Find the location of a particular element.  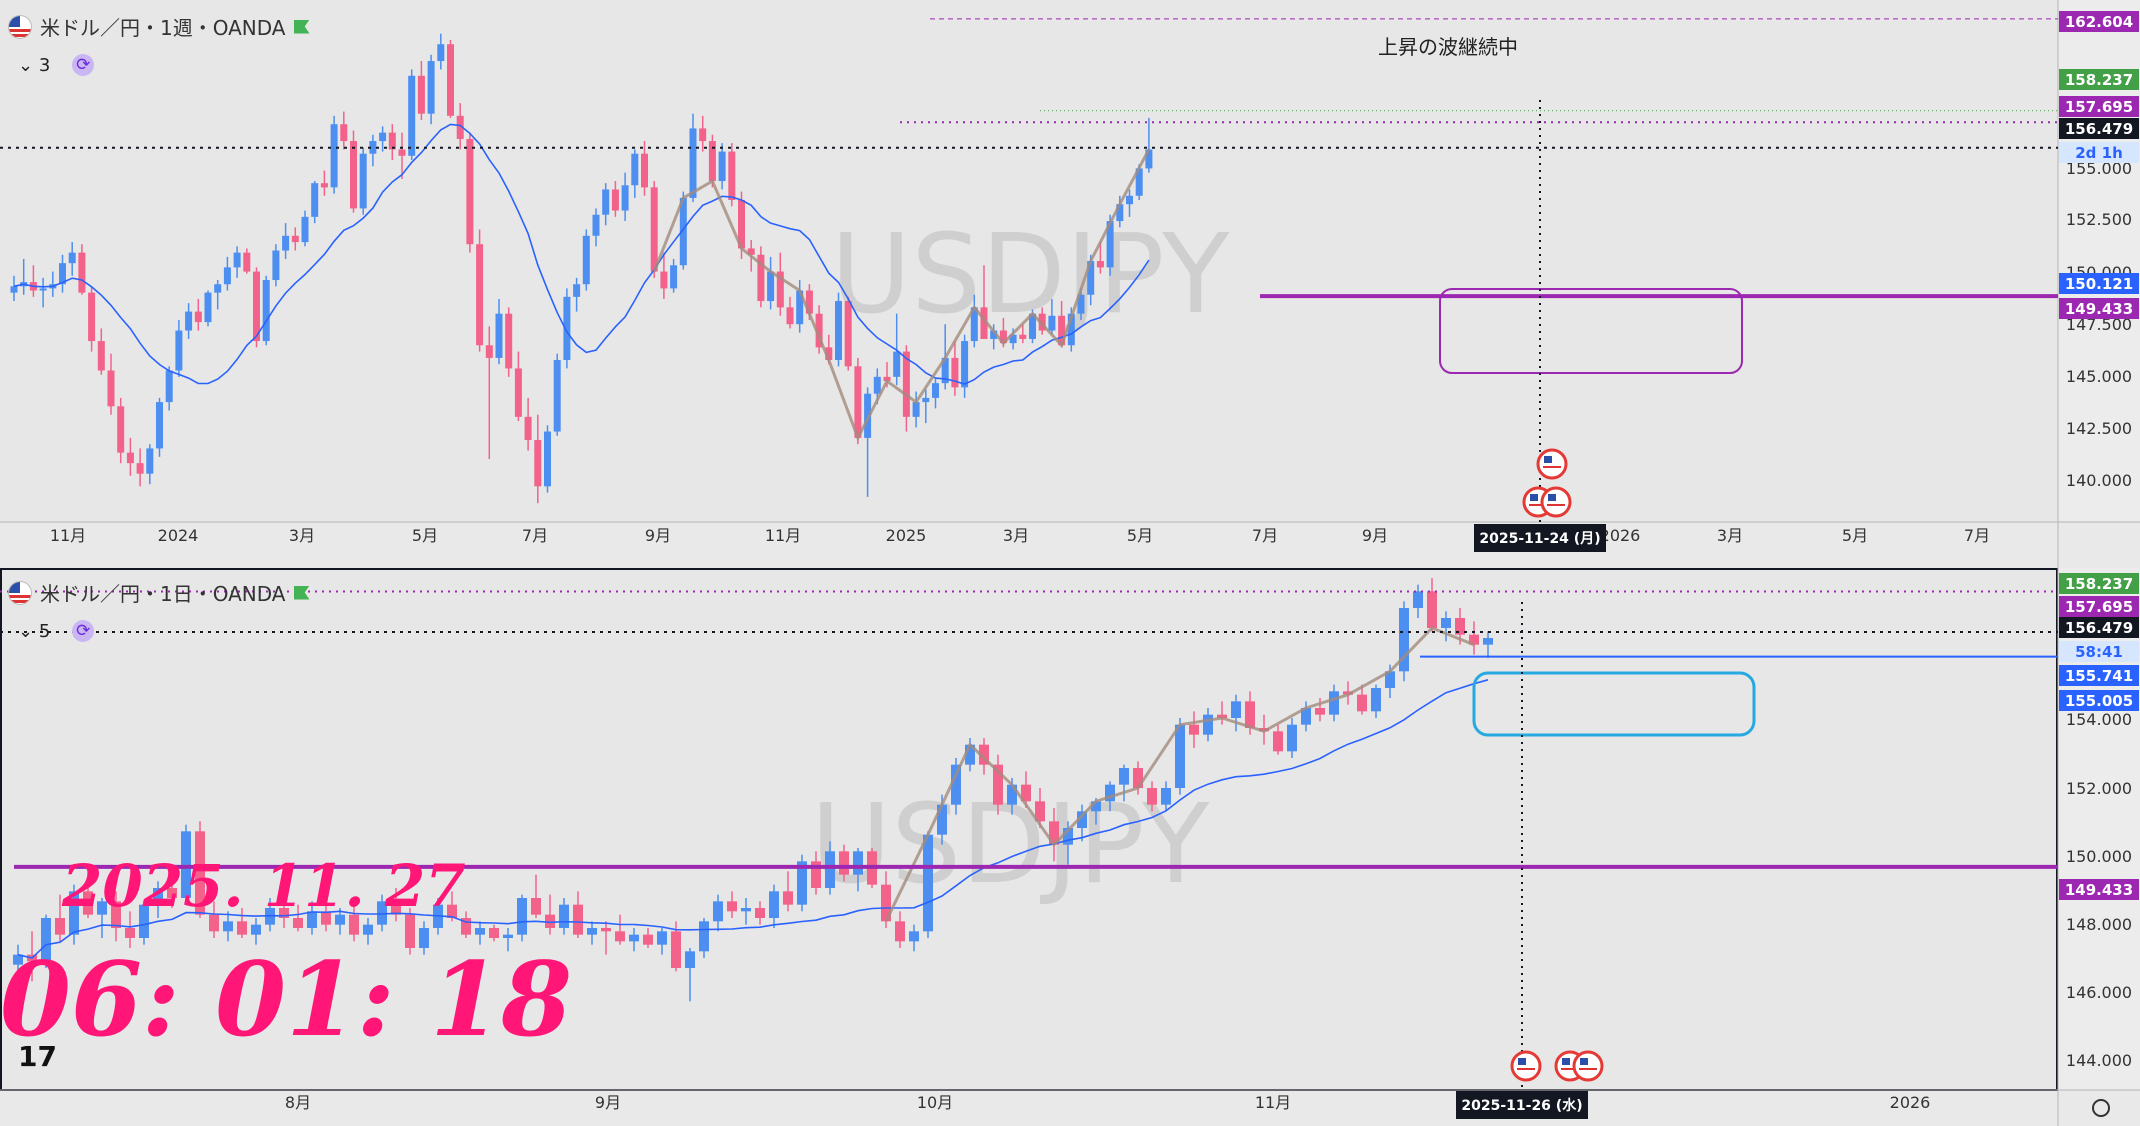

sync-icon: ⟳ is located at coordinates (83, 65).